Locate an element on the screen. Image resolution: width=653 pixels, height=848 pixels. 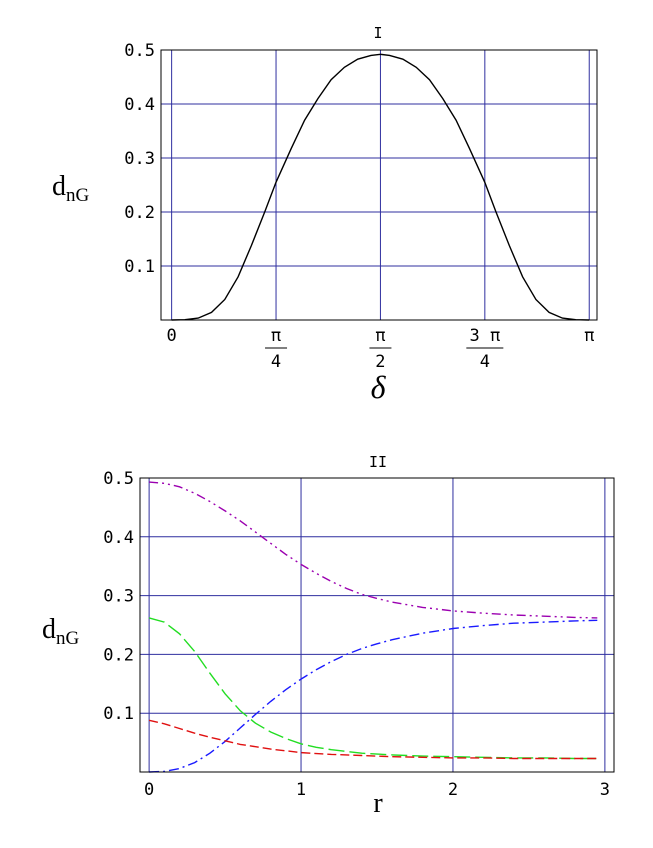
x-axis-label: r is located at coordinates (378, 803).